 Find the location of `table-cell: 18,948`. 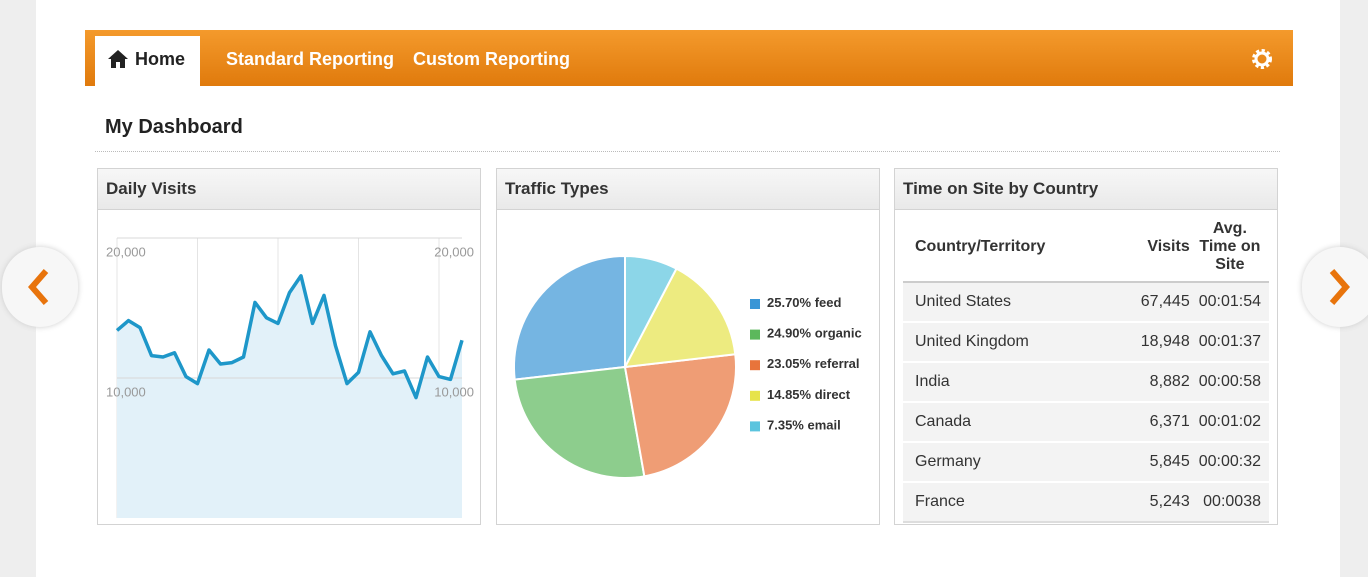

table-cell: 18,948 is located at coordinates (1155, 342).